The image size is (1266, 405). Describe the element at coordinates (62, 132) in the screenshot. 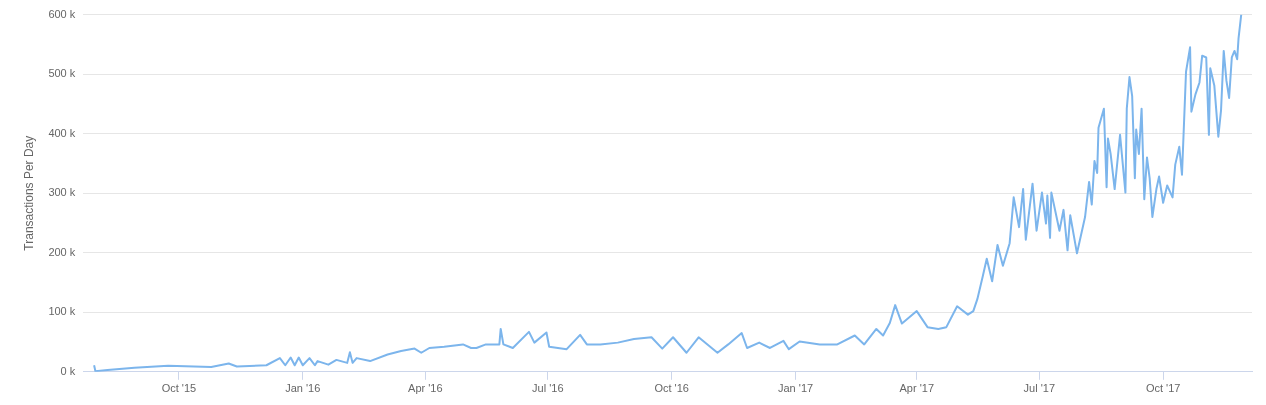

I see `y-tick-label: 400 k` at that location.